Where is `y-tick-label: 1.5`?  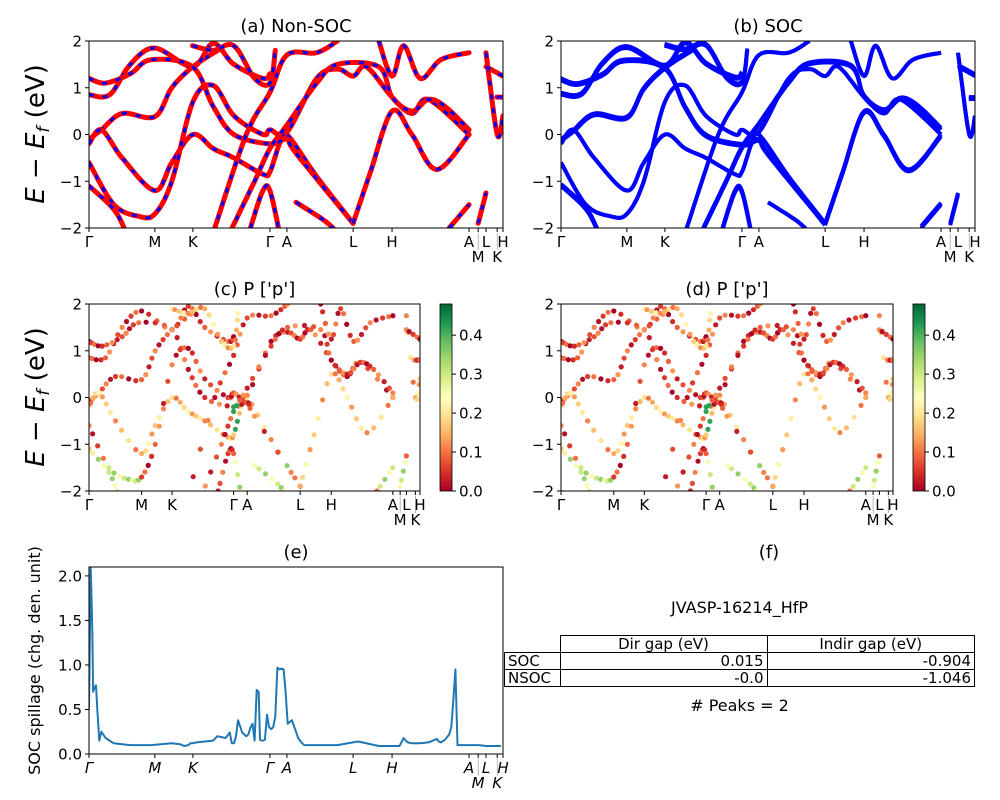 y-tick-label: 1.5 is located at coordinates (70, 621).